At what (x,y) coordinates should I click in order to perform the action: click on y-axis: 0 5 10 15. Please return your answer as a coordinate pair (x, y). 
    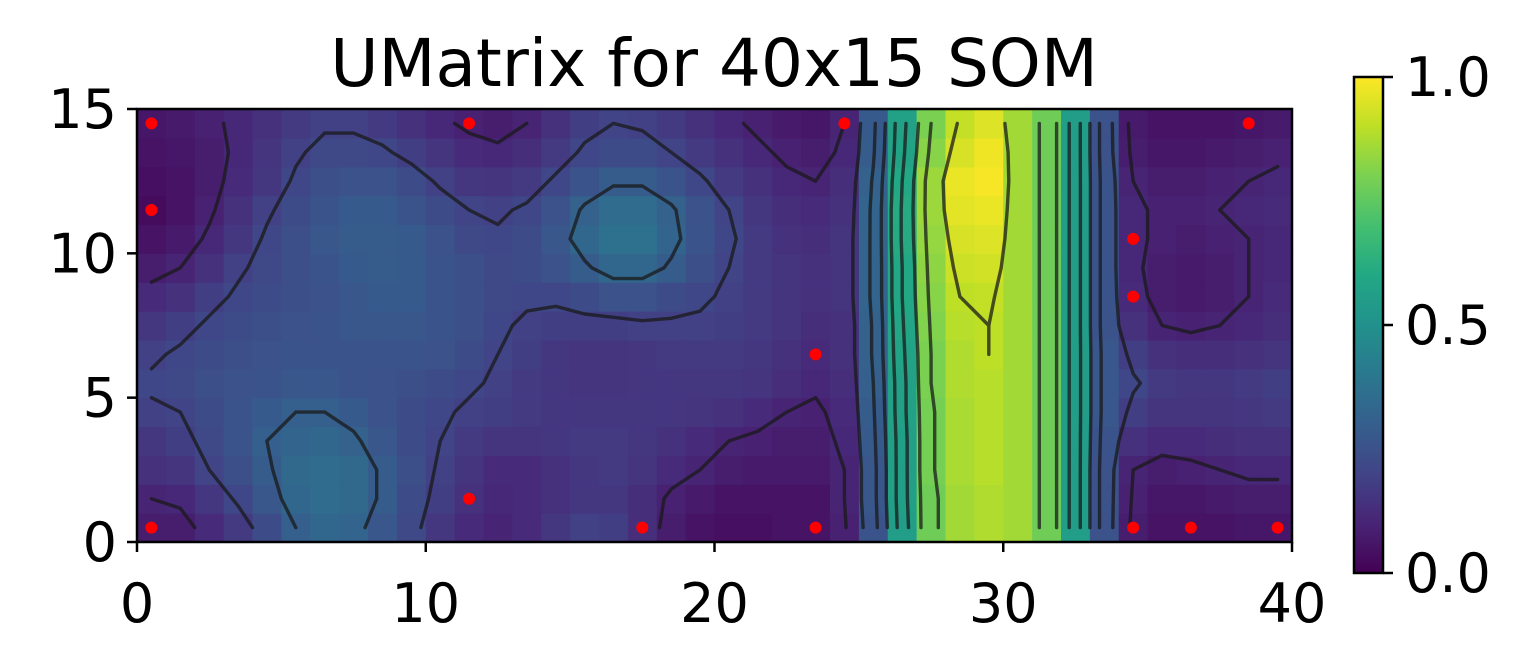
    Looking at the image, I should click on (92, 326).